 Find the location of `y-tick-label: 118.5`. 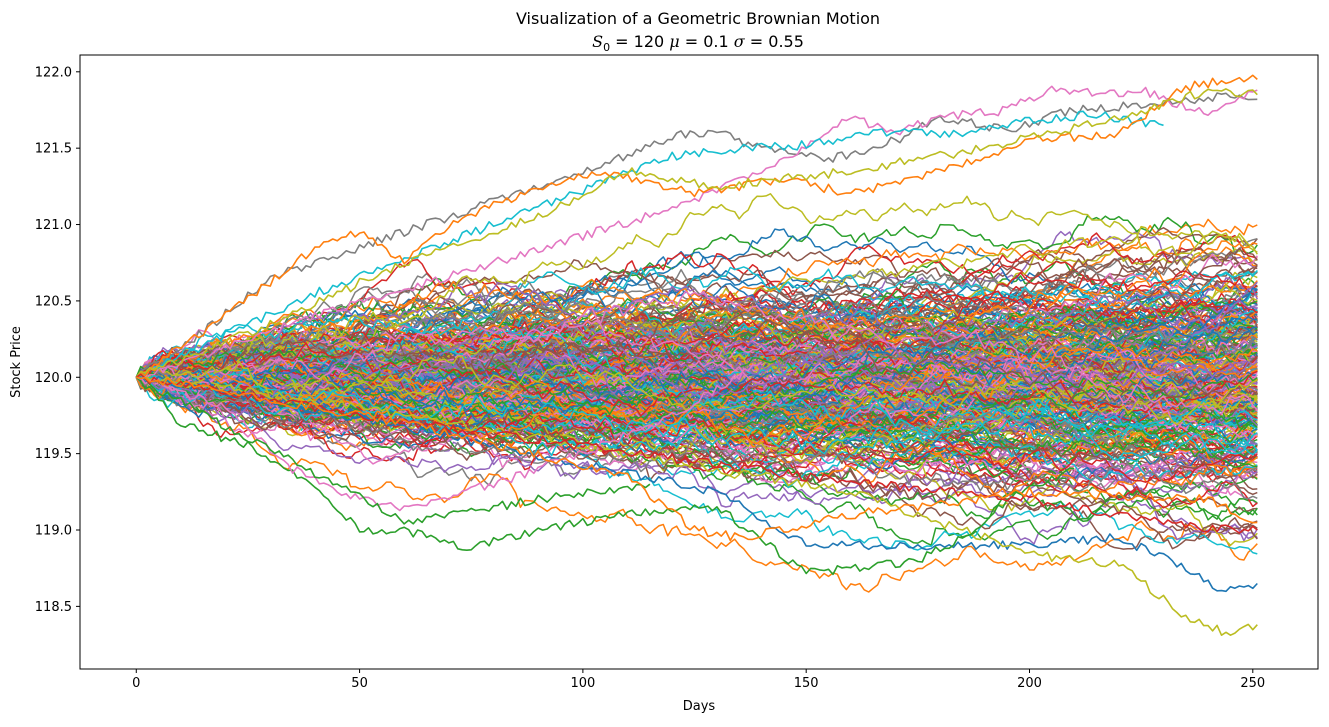

y-tick-label: 118.5 is located at coordinates (53, 607).